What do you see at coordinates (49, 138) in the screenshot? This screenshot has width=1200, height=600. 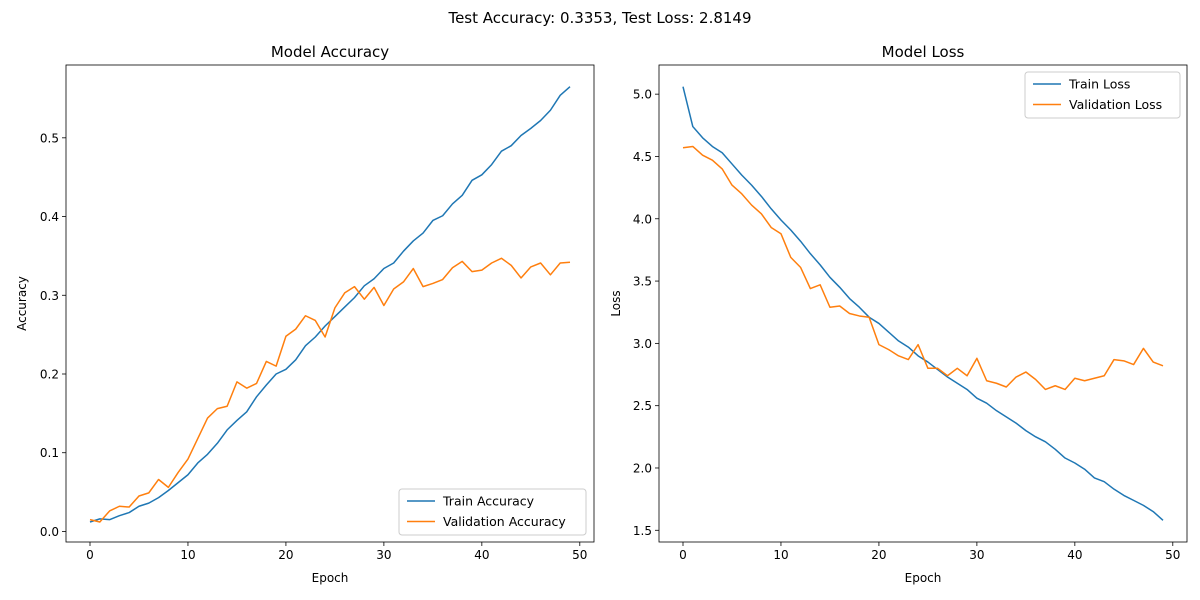 I see `y-tick-label: 0.5` at bounding box center [49, 138].